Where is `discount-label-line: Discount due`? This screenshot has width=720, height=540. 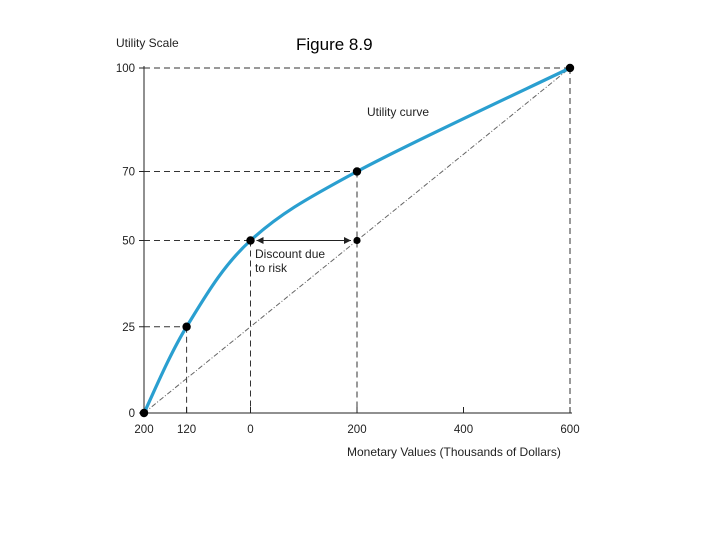
discount-label-line: Discount due is located at coordinates (290, 254).